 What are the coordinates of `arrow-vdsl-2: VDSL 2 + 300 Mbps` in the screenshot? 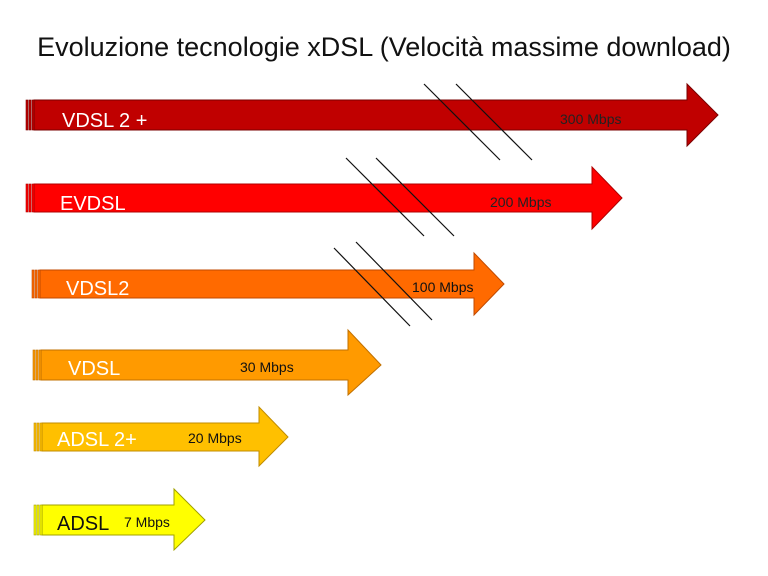 It's located at (372, 115).